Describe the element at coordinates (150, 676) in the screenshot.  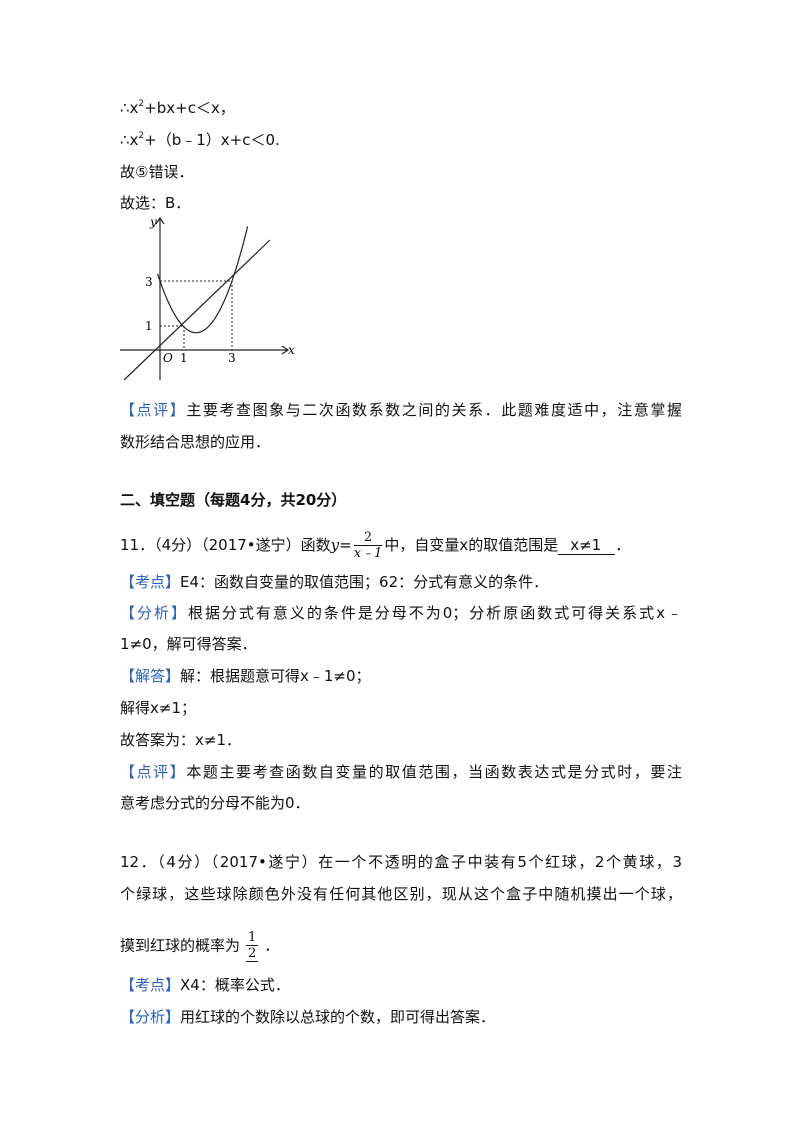
I see `tag: 【解答】` at that location.